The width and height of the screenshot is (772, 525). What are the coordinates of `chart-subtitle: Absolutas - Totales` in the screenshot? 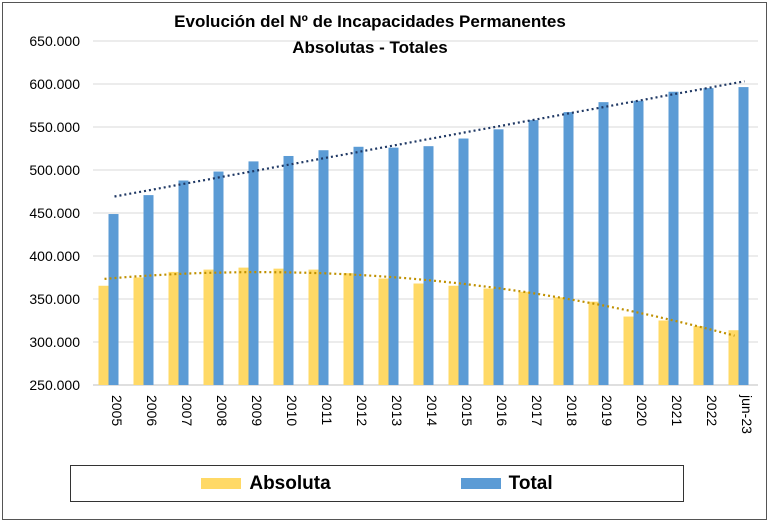 It's located at (370, 47).